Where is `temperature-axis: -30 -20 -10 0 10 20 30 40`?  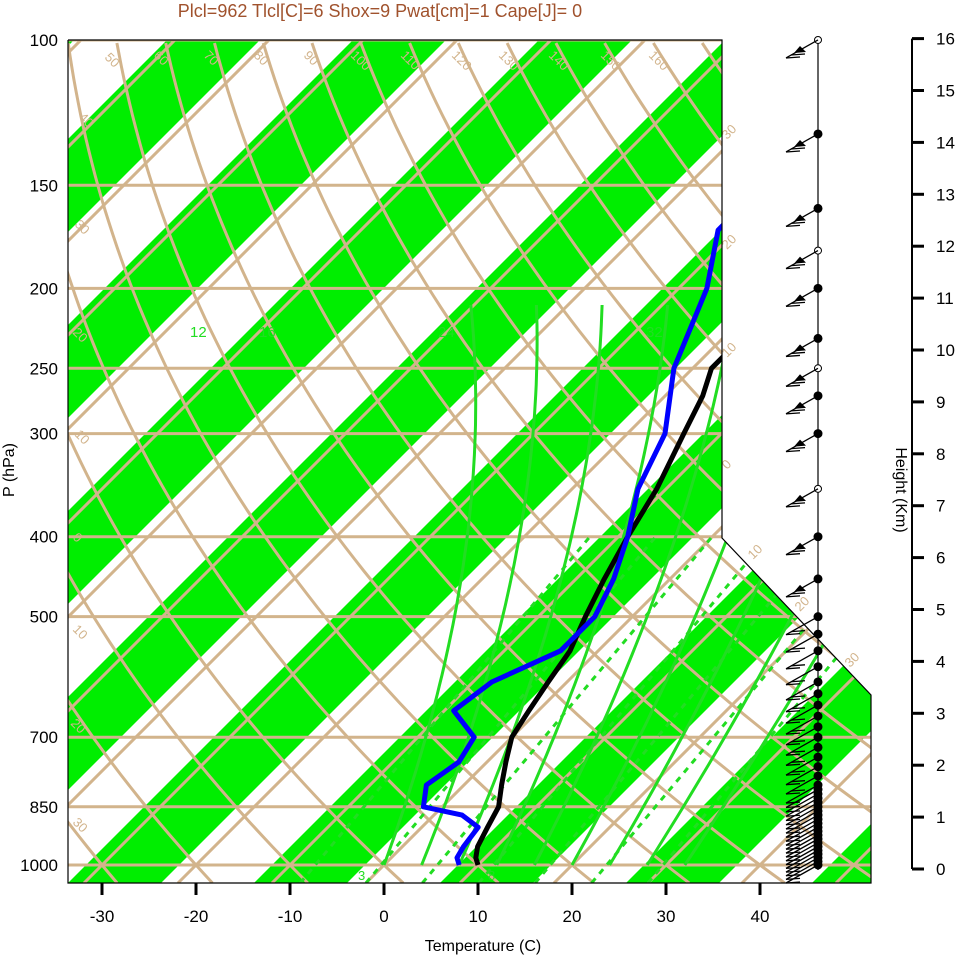
temperature-axis: -30 -20 -10 0 10 20 30 40 is located at coordinates (429, 904).